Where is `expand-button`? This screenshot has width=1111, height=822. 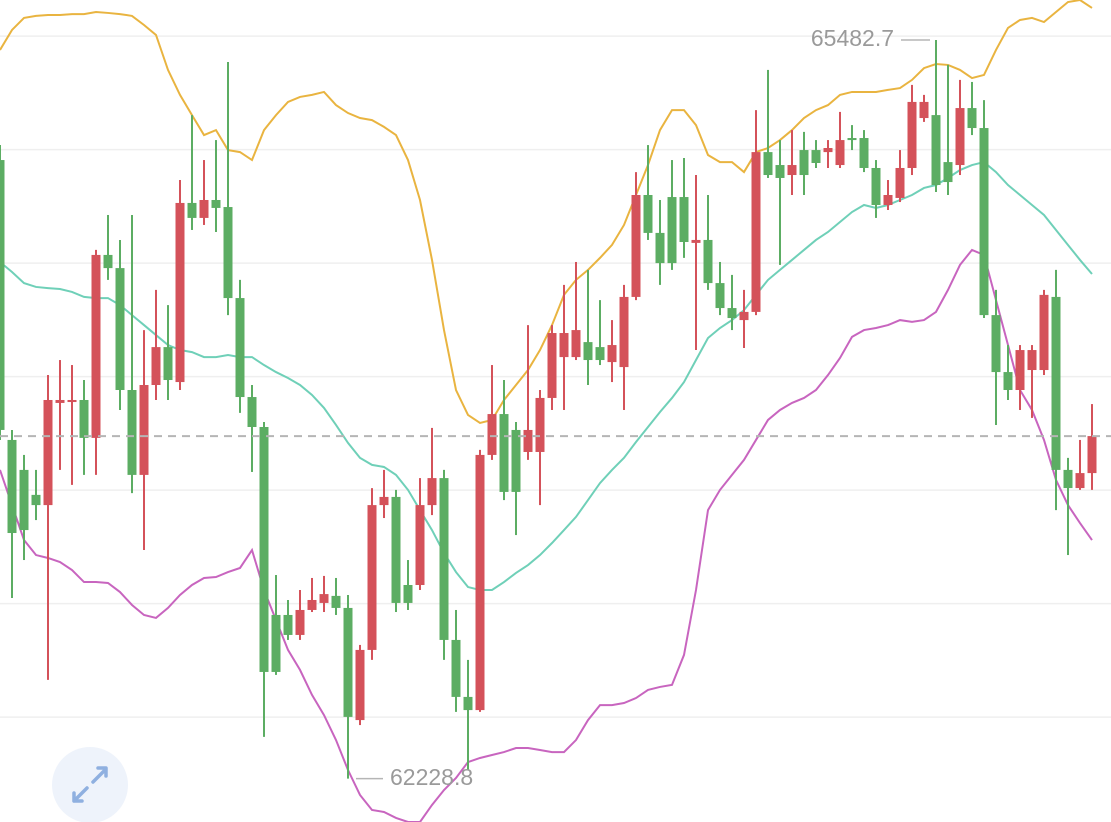
expand-button is located at coordinates (90, 784).